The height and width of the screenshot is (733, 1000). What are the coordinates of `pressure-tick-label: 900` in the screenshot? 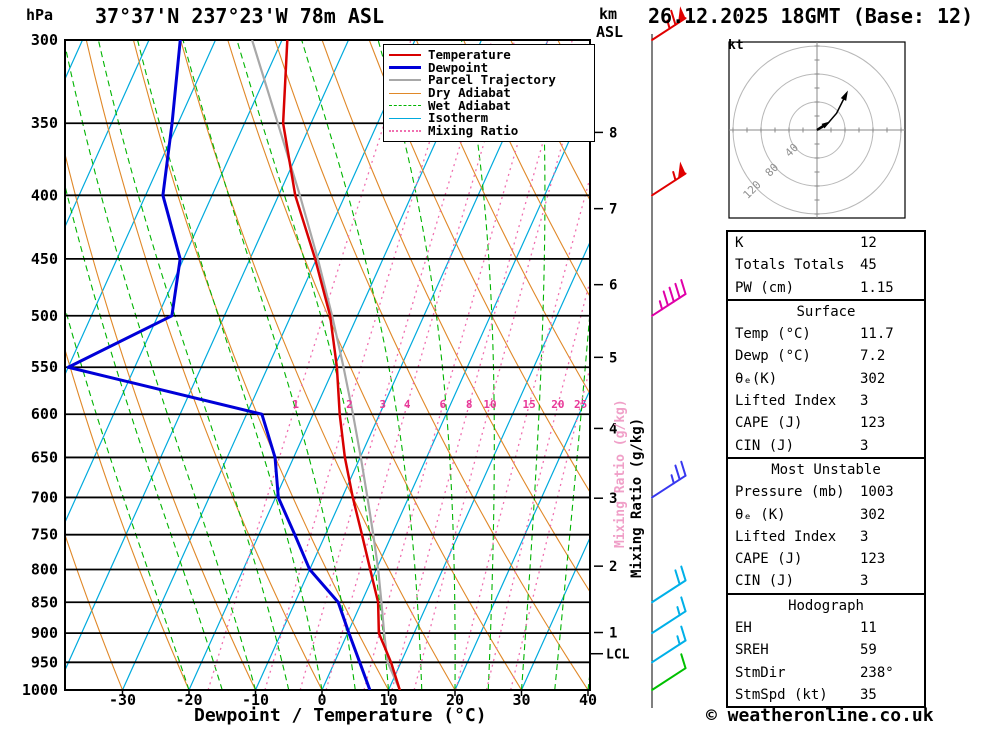 It's located at (44, 633).